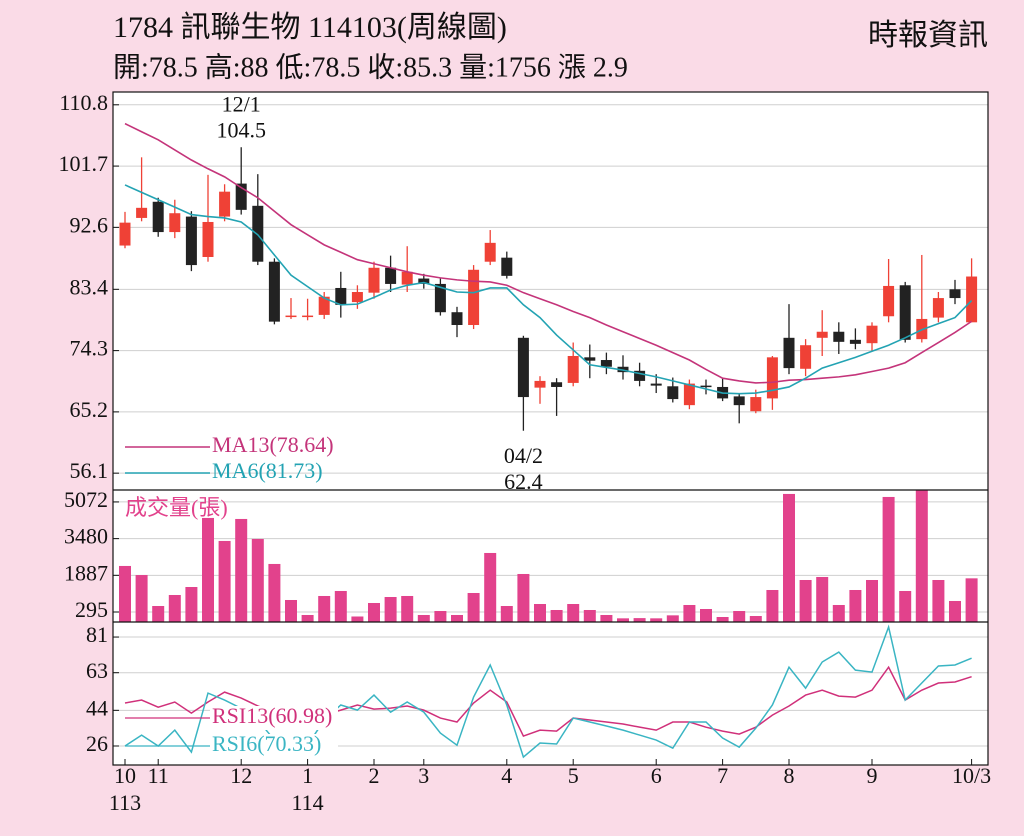 This screenshot has width=1024, height=836. Describe the element at coordinates (83, 102) in the screenshot. I see `y-tick-label: 110.8` at that location.